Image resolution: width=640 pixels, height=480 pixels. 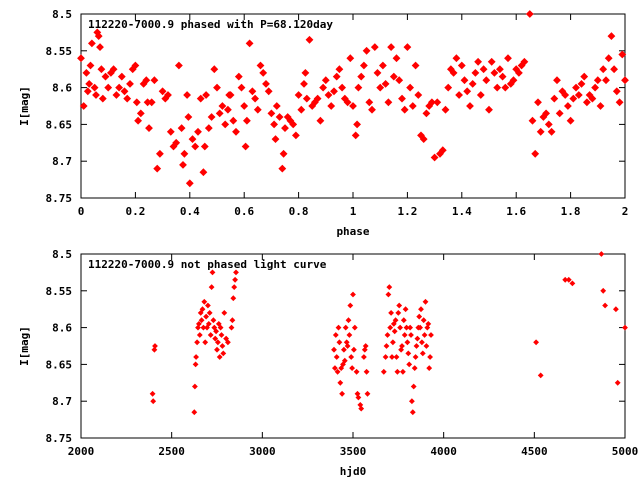 What do you see at coordinates (299, 211) in the screenshot?
I see `x-tick-label: 0.8` at bounding box center [299, 211].